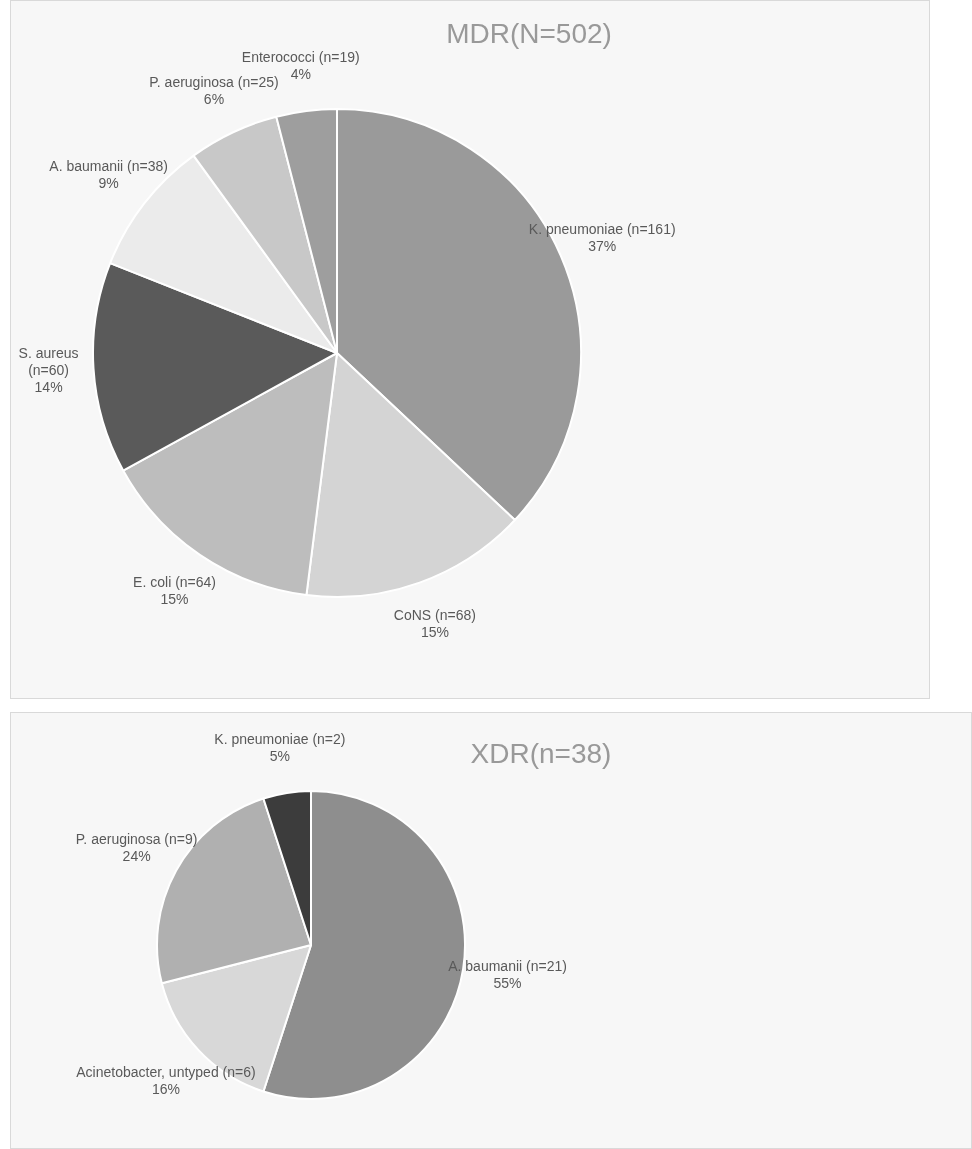  I want to click on data-label: 55%, so click(507, 983).